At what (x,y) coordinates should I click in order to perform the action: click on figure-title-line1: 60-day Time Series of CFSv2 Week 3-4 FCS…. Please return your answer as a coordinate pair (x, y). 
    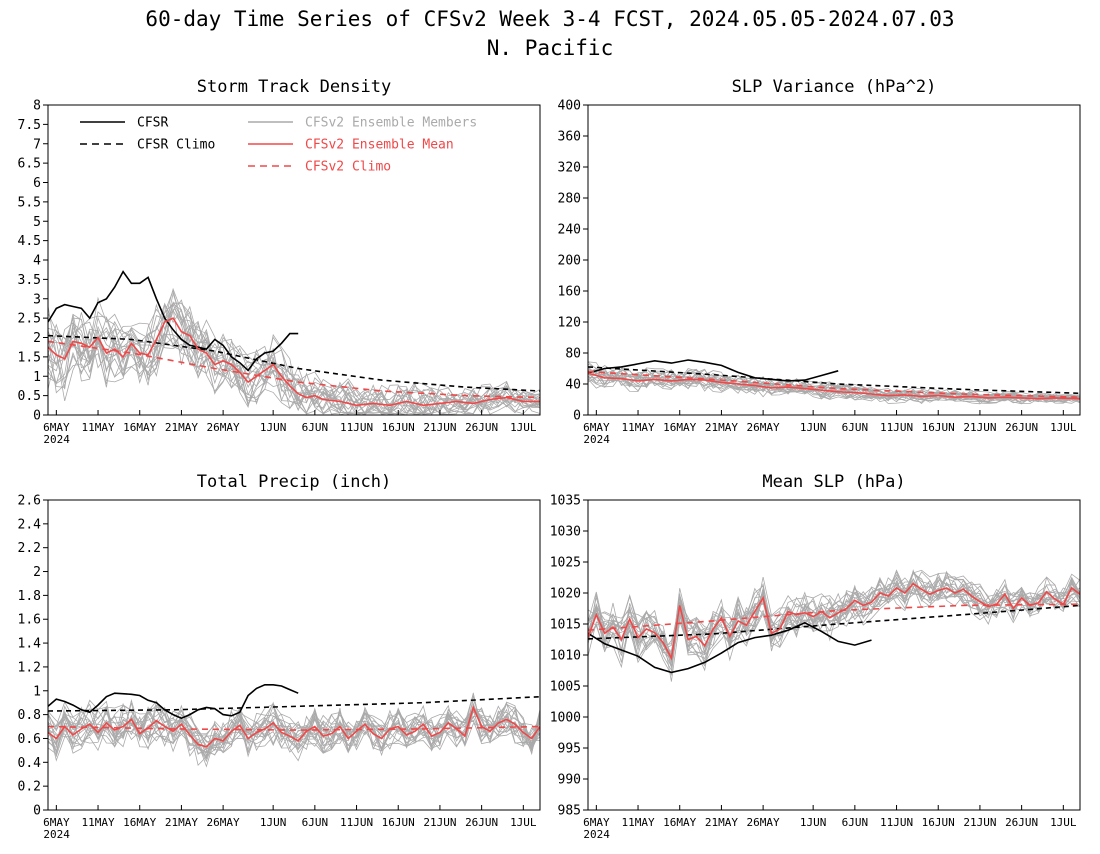
    Looking at the image, I should click on (549, 19).